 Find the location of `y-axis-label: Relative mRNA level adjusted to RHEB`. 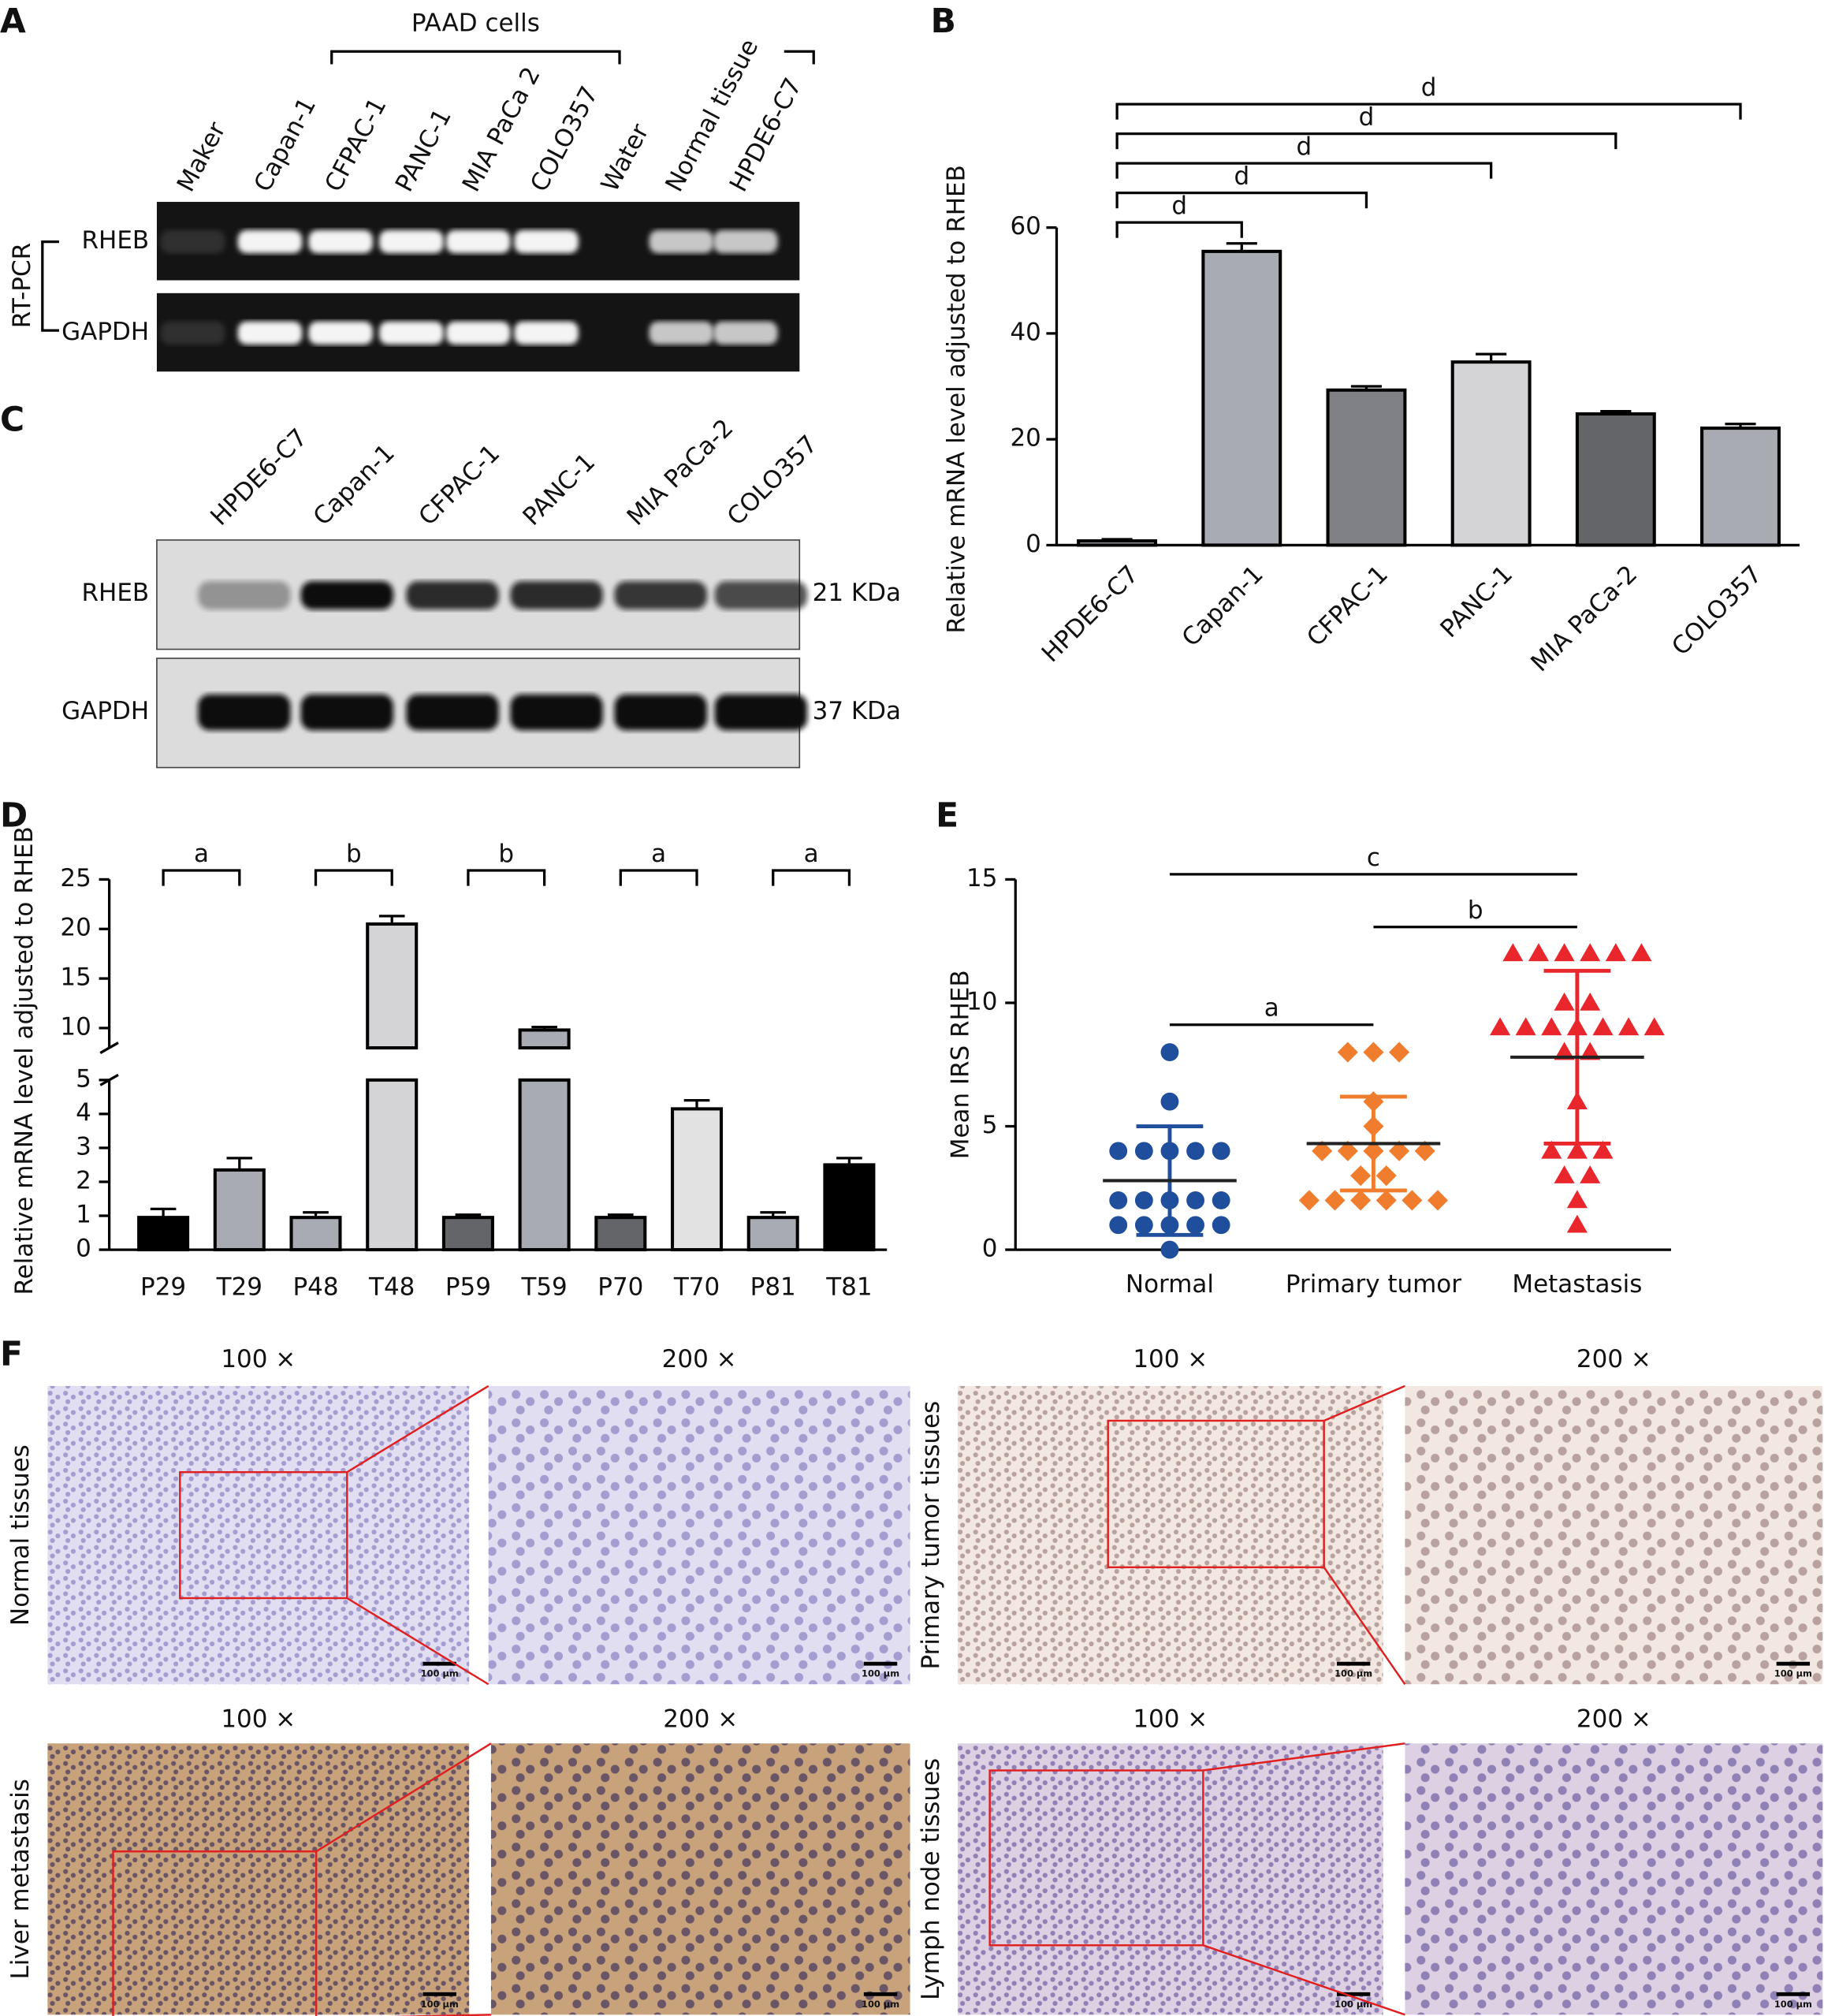

y-axis-label: Relative mRNA level adjusted to RHEB is located at coordinates (956, 399).